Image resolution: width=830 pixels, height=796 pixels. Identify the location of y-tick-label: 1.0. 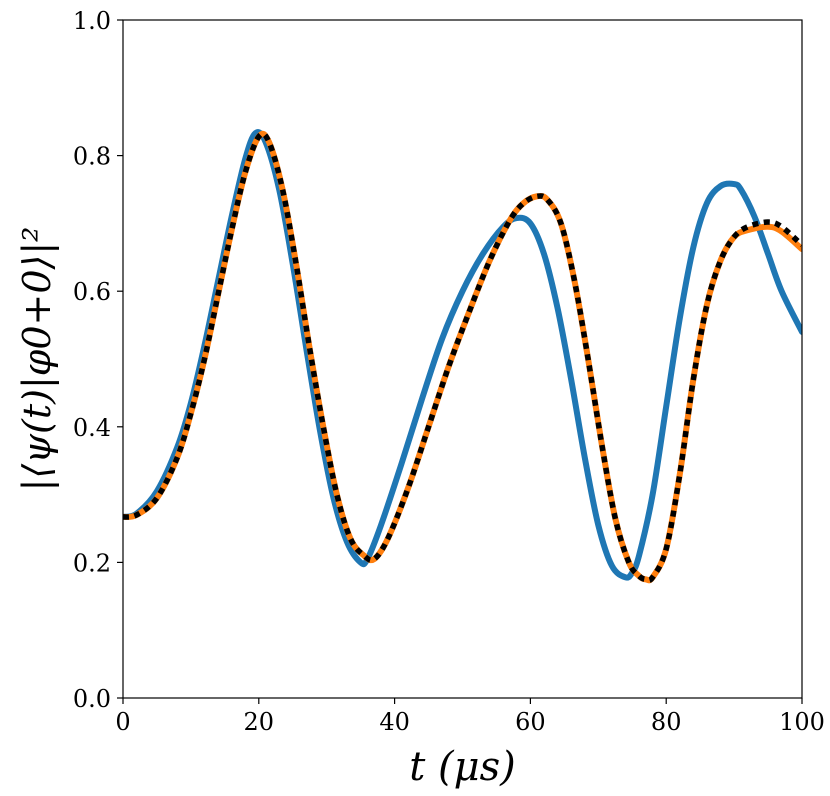
(92, 21).